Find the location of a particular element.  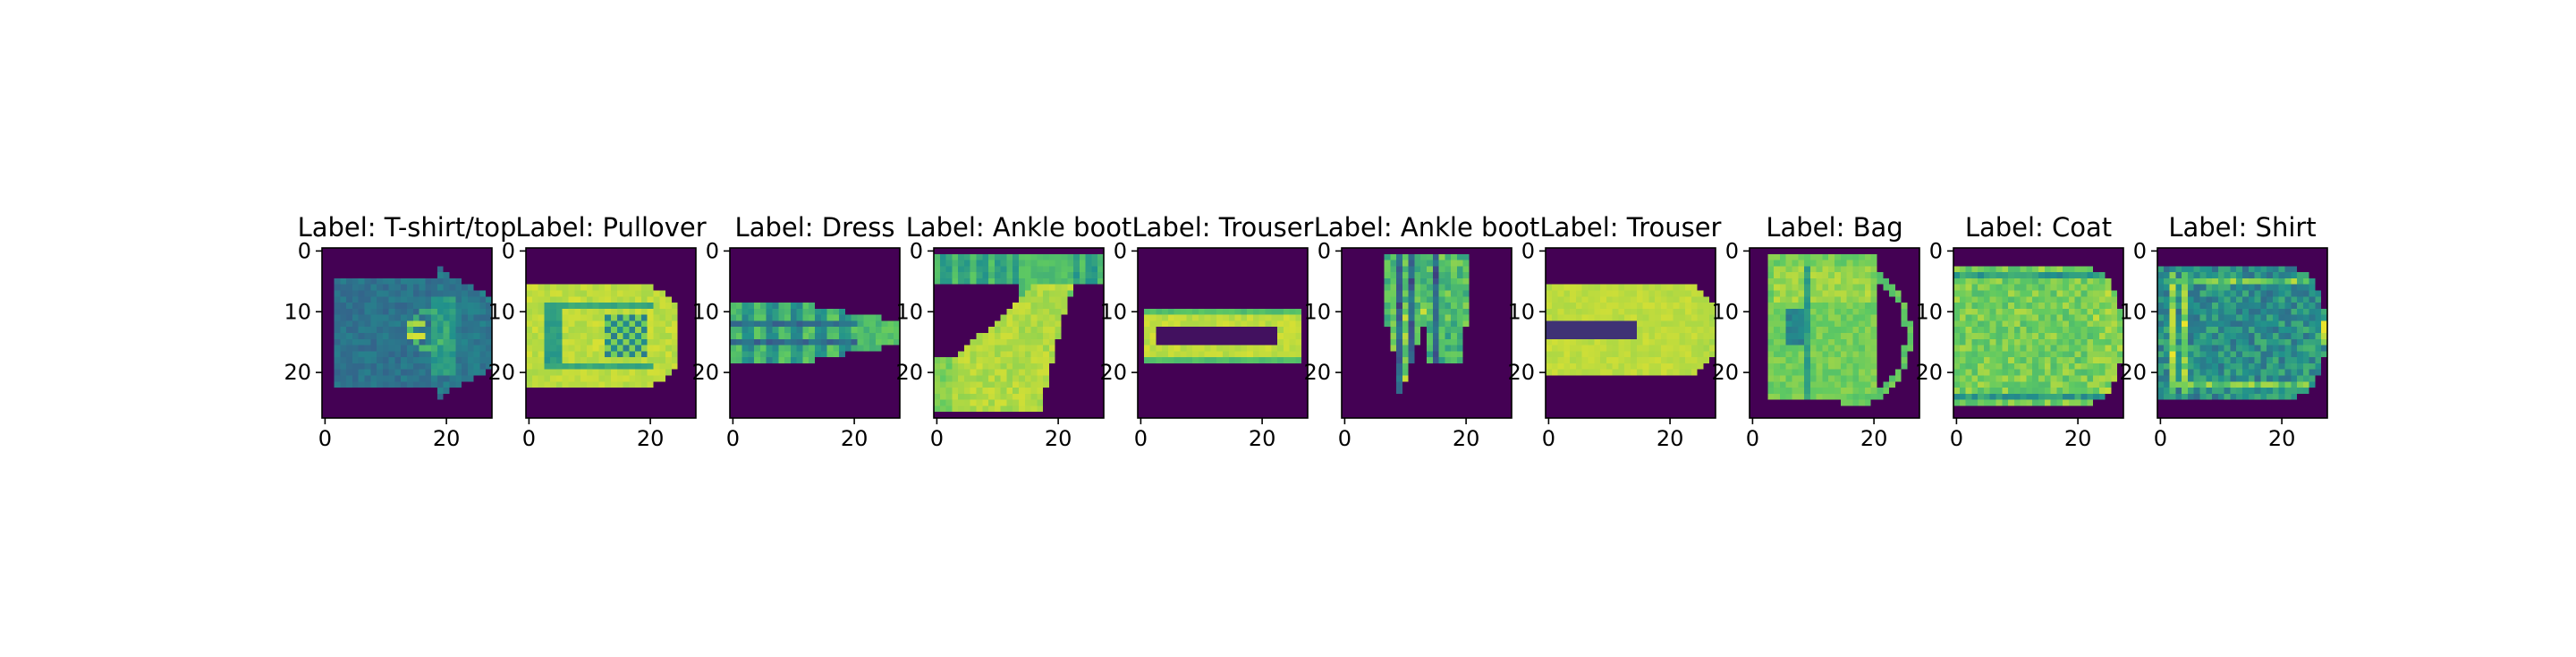

panel-6: 0 20 0 10 20 Label: Ankle boot is located at coordinates (1421, 331).